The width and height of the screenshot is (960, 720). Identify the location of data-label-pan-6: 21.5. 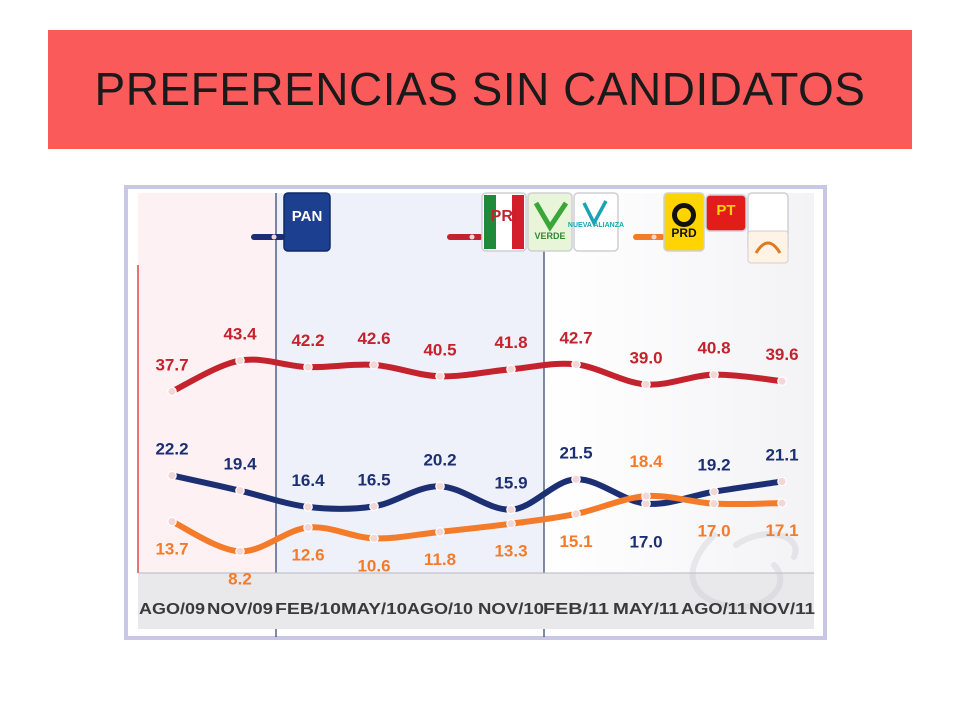
(575, 452).